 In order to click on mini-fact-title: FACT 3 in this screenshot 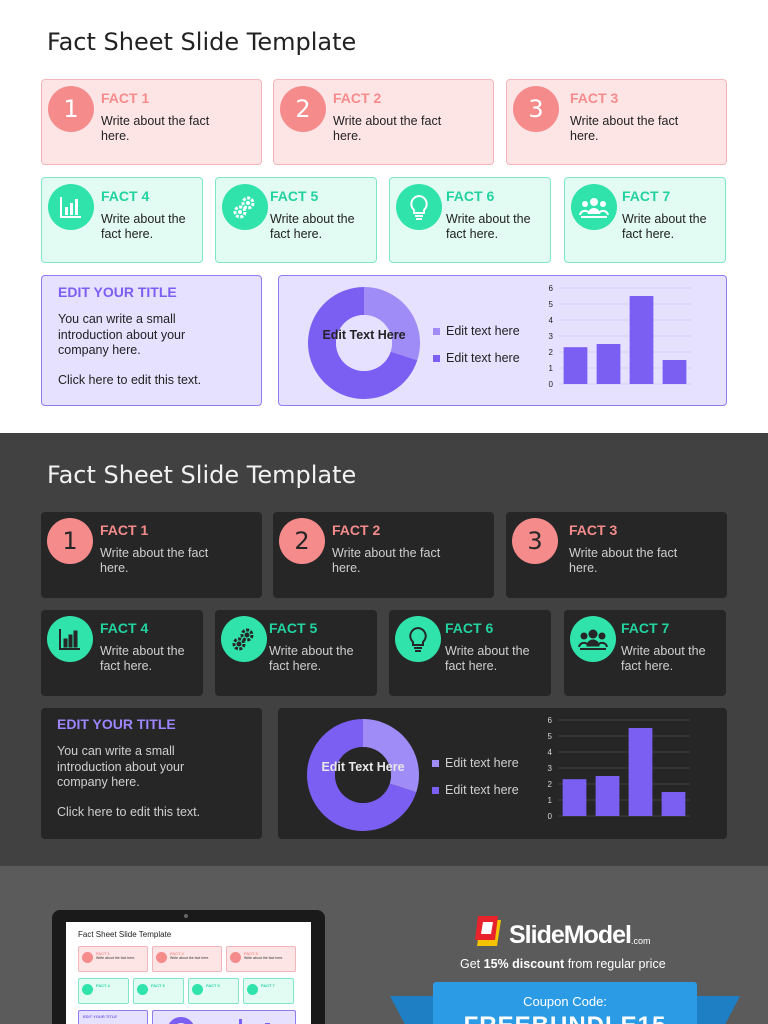, I will do `click(251, 953)`.